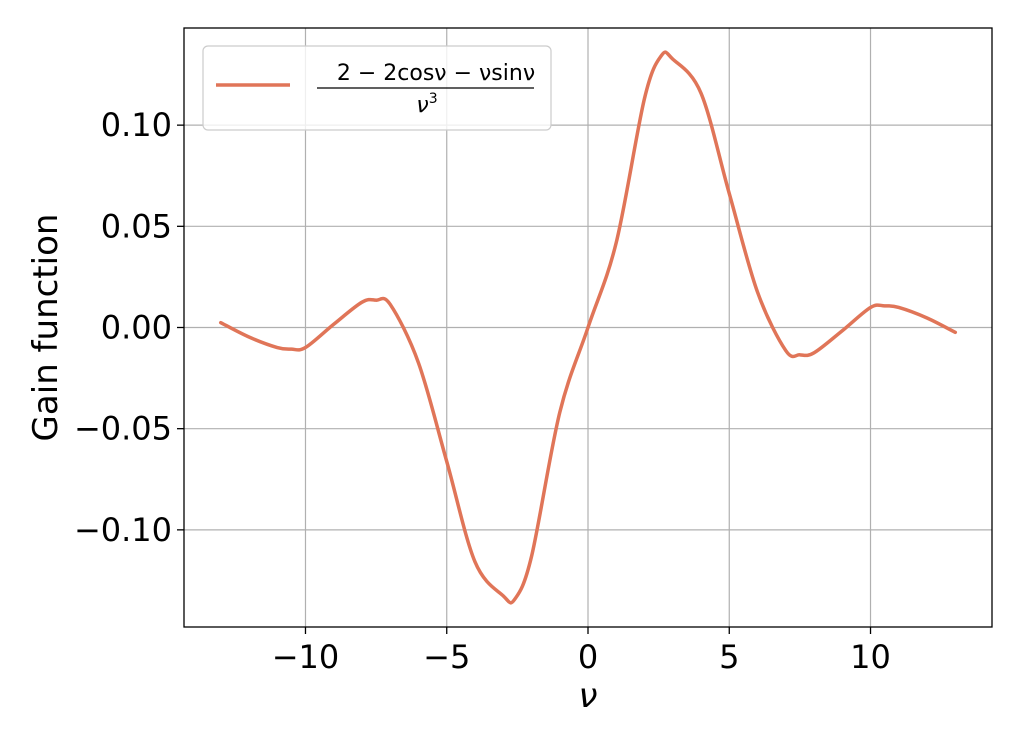 This screenshot has height=737, width=1028. Describe the element at coordinates (588, 696) in the screenshot. I see `x-axis-label: ν` at that location.